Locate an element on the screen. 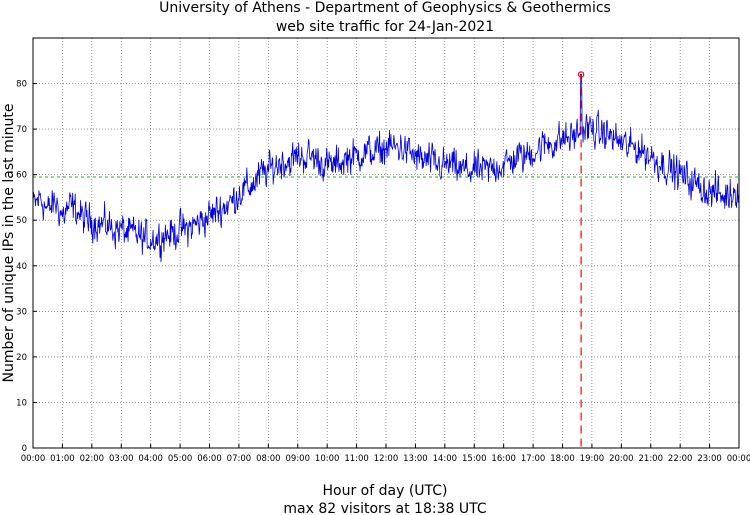  x-tick-label: 18:00 is located at coordinates (562, 459).